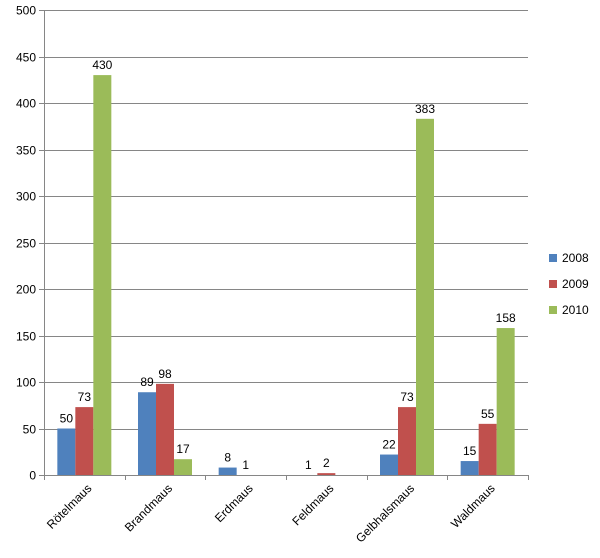 This screenshot has width=600, height=558. Describe the element at coordinates (553, 258) in the screenshot. I see `legend-swatch-2008` at that location.